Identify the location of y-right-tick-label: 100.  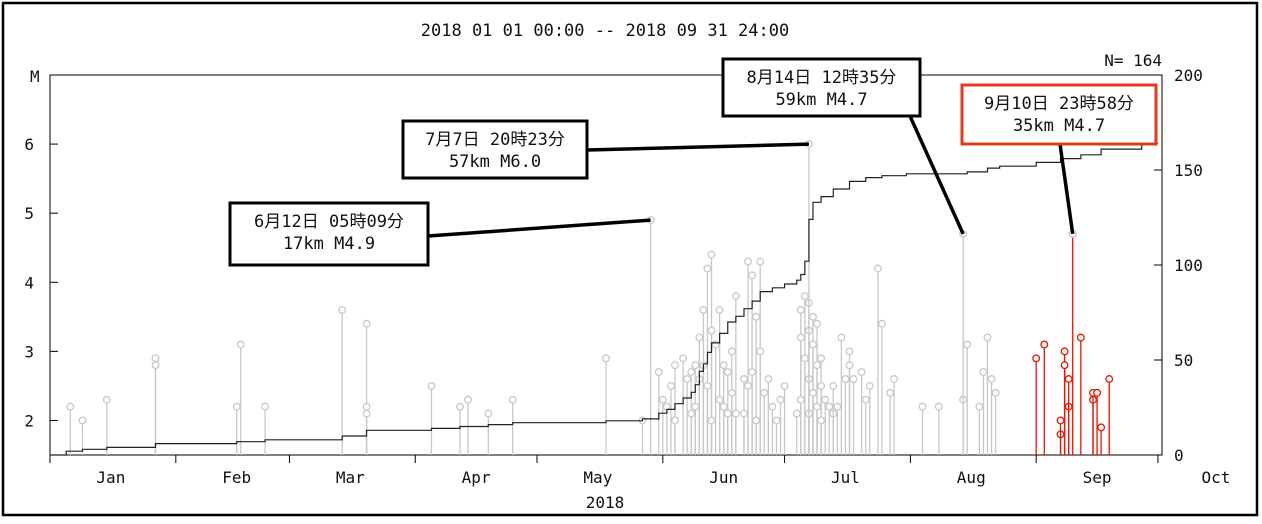
(1188, 265).